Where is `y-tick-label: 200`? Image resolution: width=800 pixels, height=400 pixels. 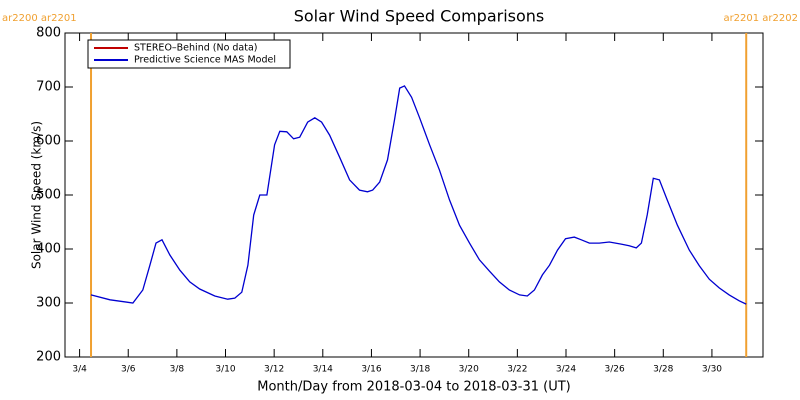 y-tick-label: 200 is located at coordinates (48, 357).